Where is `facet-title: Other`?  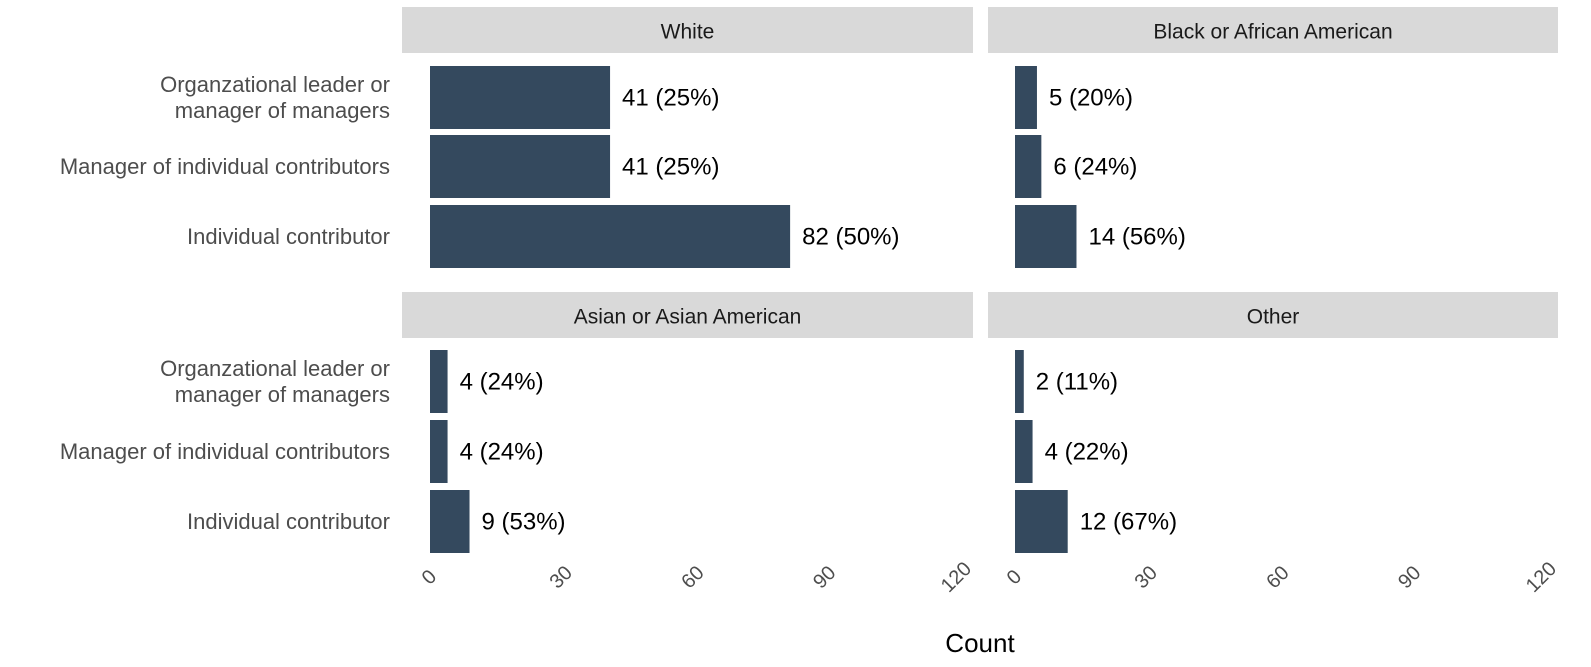 facet-title: Other is located at coordinates (1273, 317).